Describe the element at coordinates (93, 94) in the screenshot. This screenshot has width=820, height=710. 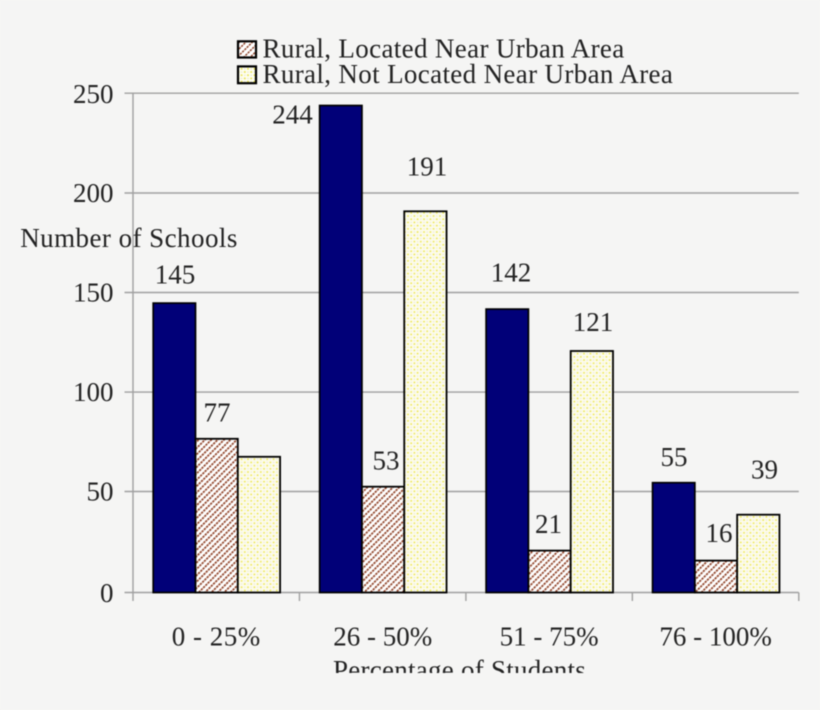
I see `svg-text: 250` at that location.